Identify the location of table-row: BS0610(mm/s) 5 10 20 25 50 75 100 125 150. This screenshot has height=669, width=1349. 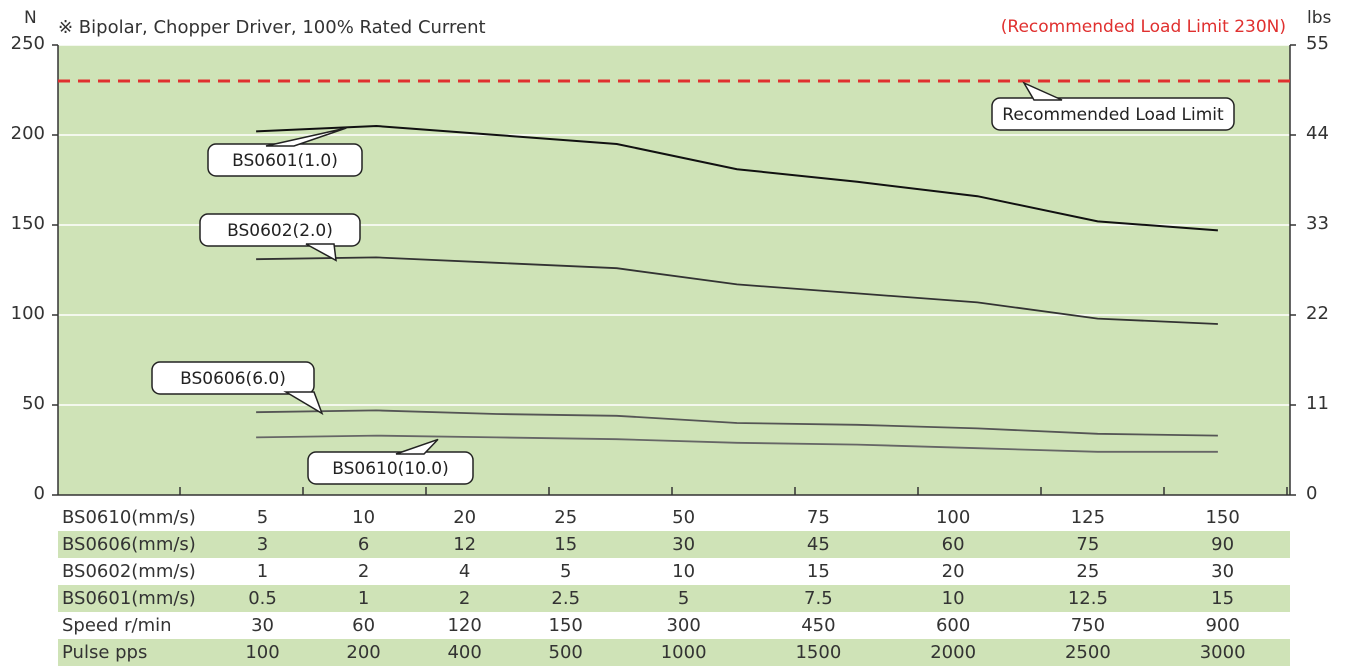
(674, 517).